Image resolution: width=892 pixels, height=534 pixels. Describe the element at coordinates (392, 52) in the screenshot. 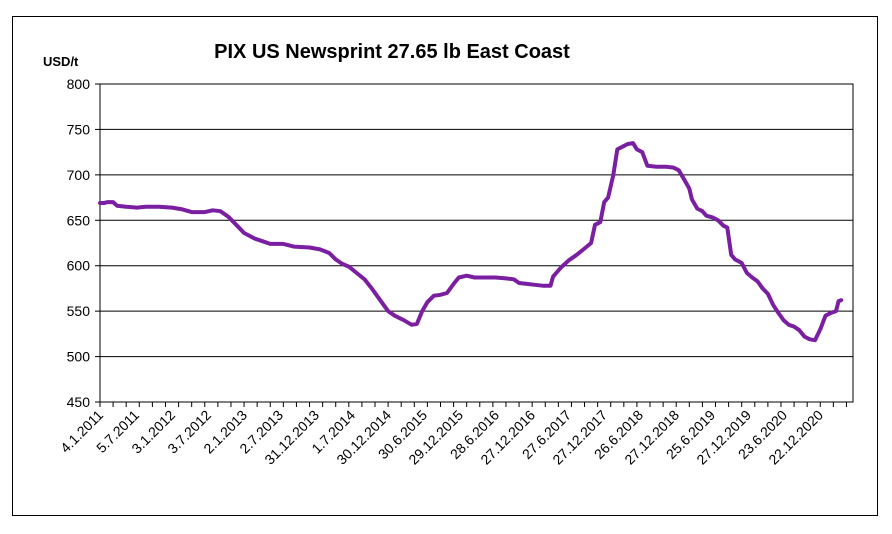

I see `chart-title: PIX US Newsprint 27.65 lb East Coast` at that location.